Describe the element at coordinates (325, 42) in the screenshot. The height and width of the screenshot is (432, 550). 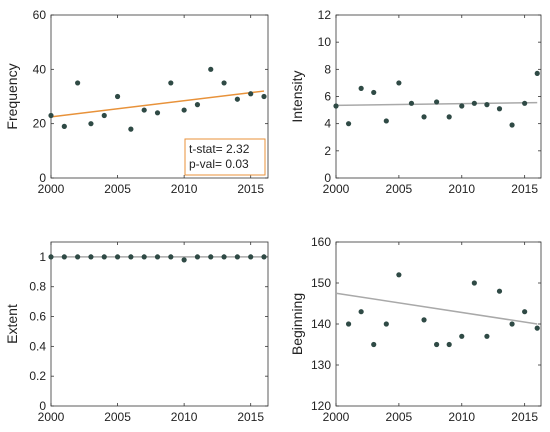
I see `y-tick-label: 10` at that location.